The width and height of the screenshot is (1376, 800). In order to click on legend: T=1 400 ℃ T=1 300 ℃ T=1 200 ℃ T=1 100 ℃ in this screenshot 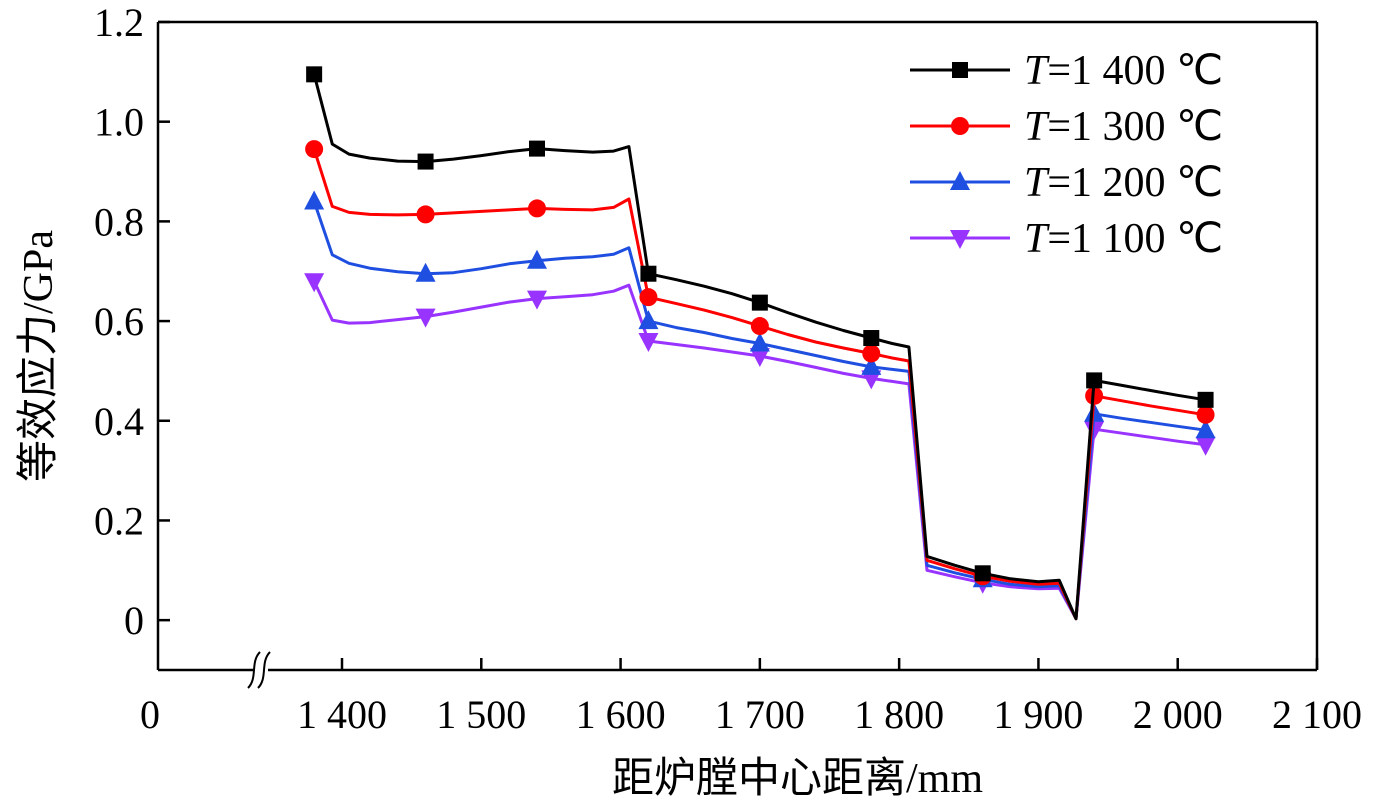, I will do `click(1066, 155)`.